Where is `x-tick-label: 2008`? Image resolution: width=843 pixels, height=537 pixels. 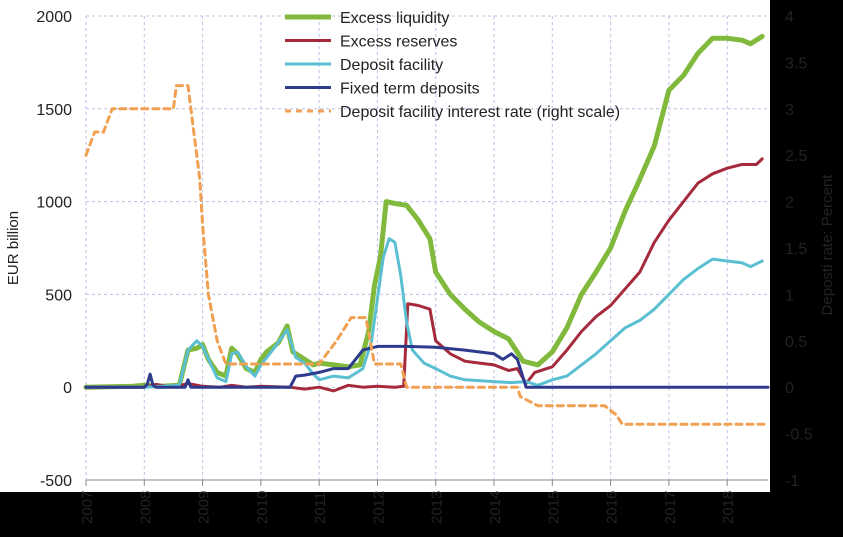 x-tick-label: 2008 is located at coordinates (145, 507).